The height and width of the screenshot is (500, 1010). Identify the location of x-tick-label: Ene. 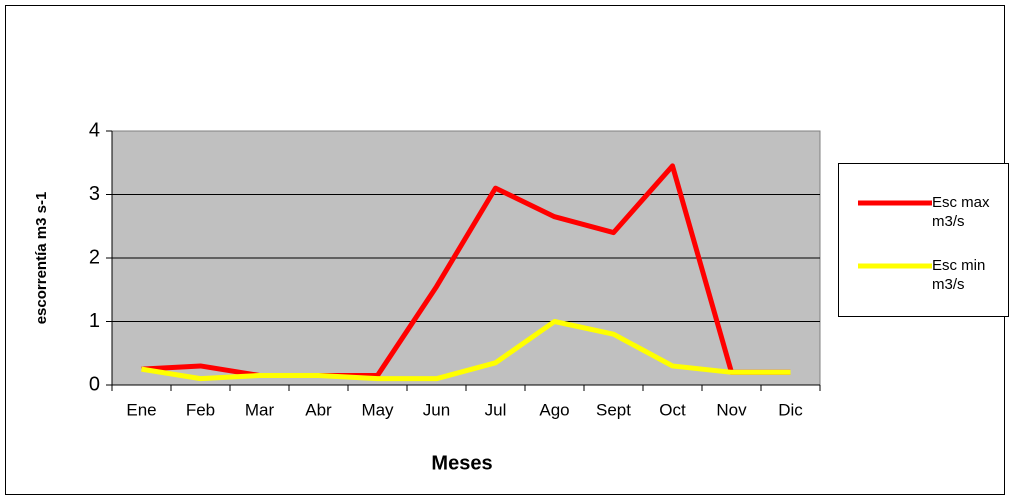
(141, 409).